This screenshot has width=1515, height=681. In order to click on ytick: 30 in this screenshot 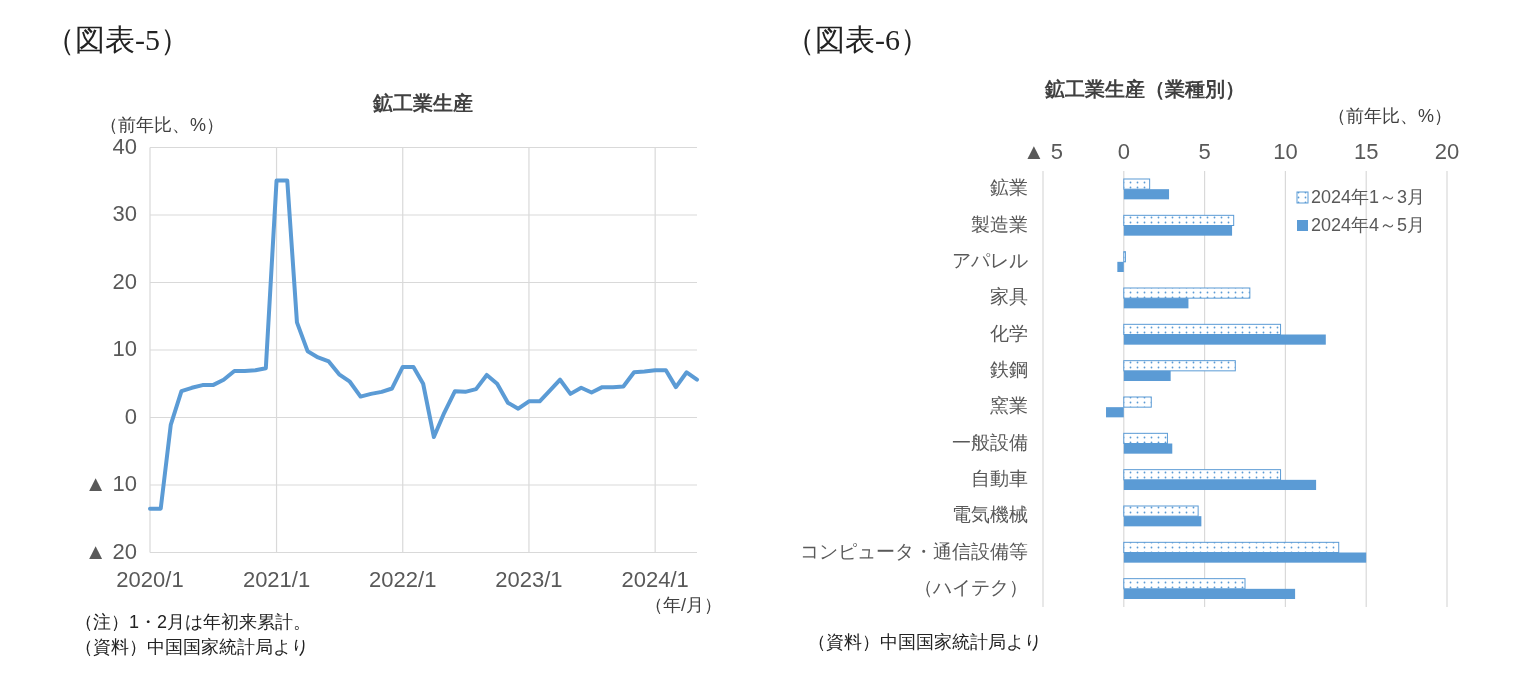, I will do `click(124, 213)`.